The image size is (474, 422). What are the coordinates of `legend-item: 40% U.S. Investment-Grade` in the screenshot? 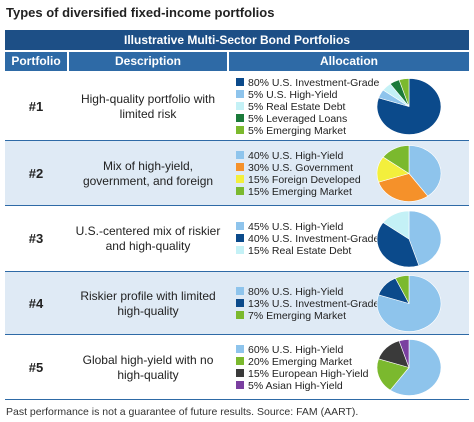 It's located at (307, 239).